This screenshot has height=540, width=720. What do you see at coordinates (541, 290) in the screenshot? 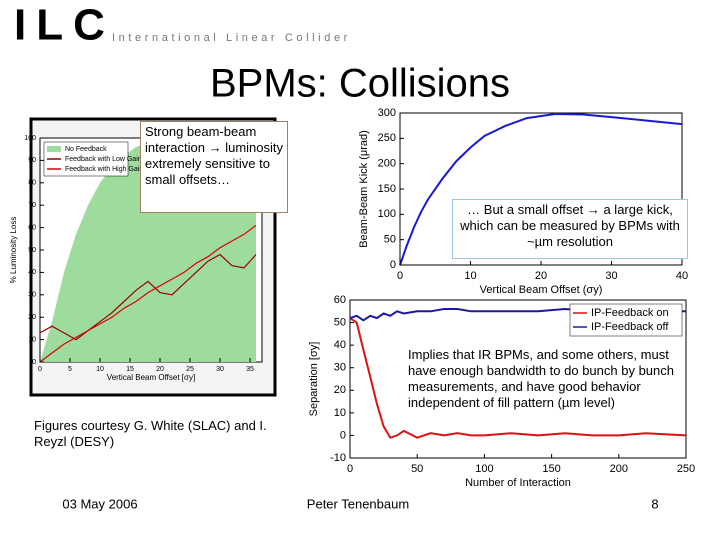
I see `x-axis-label: Vertical Beam Offset (σy)` at bounding box center [541, 290].